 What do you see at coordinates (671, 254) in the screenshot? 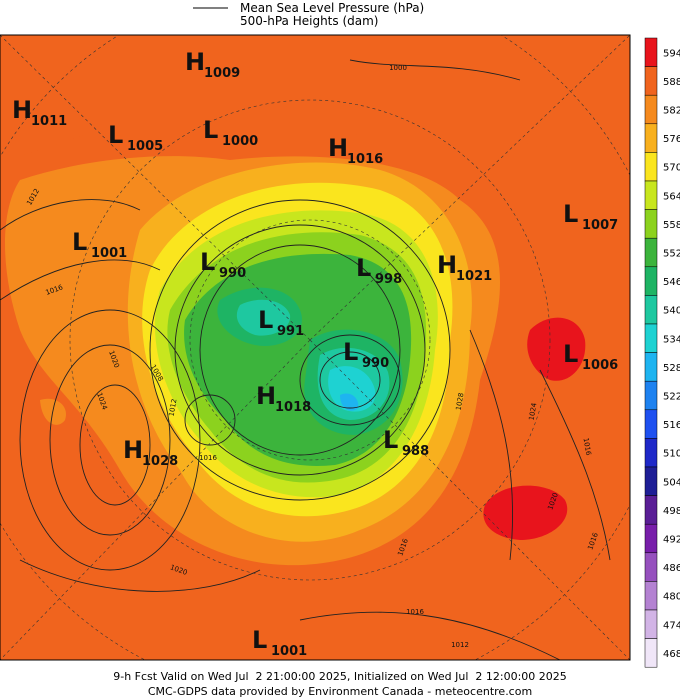
I see `colorbar-label: 552` at bounding box center [671, 254].